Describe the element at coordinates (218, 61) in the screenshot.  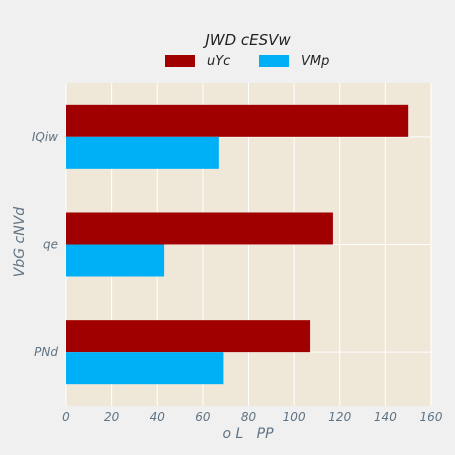
I see `legend-label-uYc: uYc` at that location.